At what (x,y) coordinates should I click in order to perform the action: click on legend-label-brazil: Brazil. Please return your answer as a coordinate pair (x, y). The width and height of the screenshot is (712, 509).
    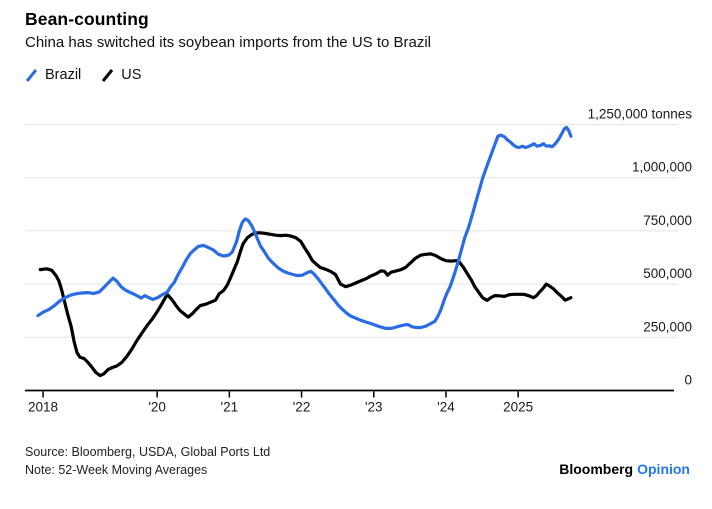
    Looking at the image, I should click on (63, 75).